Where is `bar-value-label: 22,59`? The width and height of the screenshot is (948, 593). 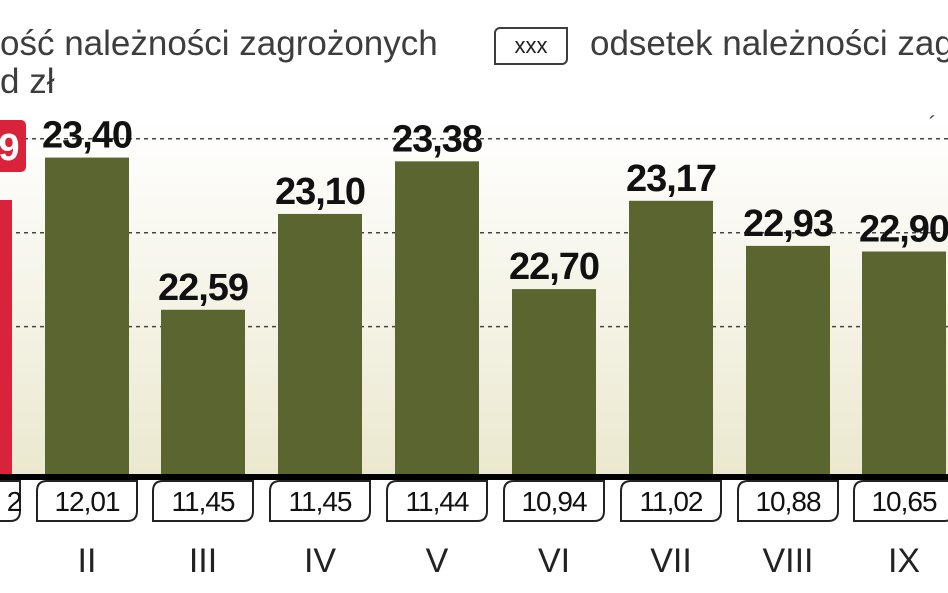
bar-value-label: 22,59 is located at coordinates (203, 288).